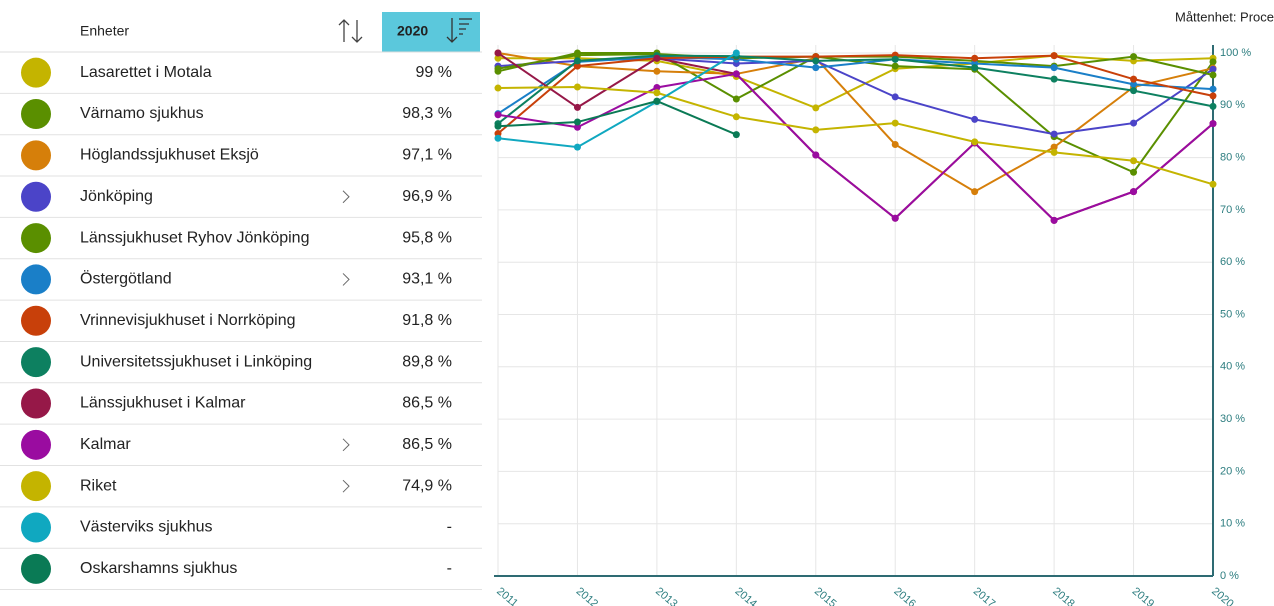 Image resolution: width=1274 pixels, height=606 pixels. I want to click on unit-value: 86,5 %, so click(427, 403).